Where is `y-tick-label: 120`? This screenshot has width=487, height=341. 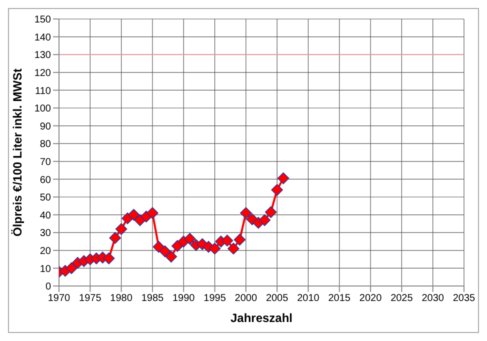 y-tick-label: 120 is located at coordinates (43, 73).